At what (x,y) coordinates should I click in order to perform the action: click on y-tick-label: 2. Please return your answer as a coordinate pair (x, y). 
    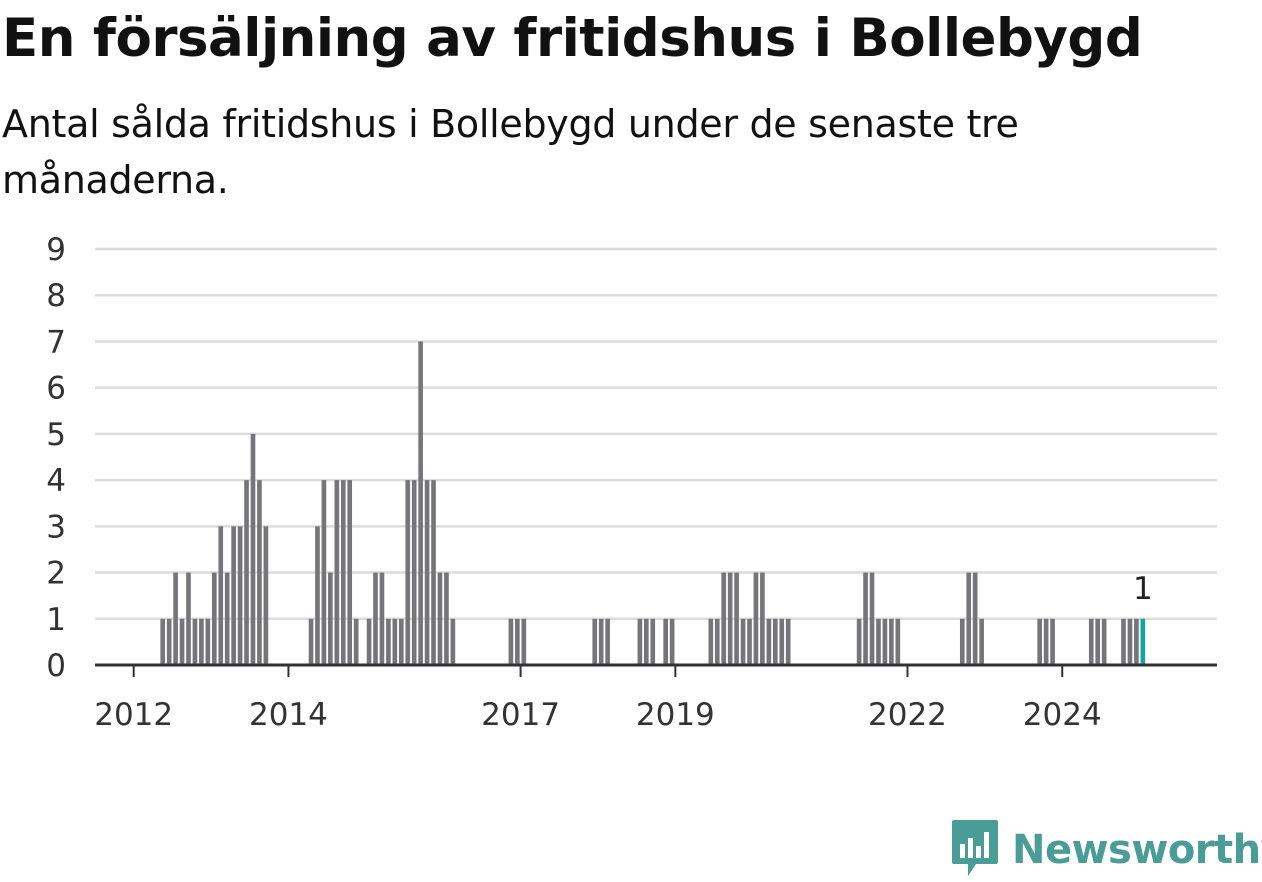
    Looking at the image, I should click on (56, 574).